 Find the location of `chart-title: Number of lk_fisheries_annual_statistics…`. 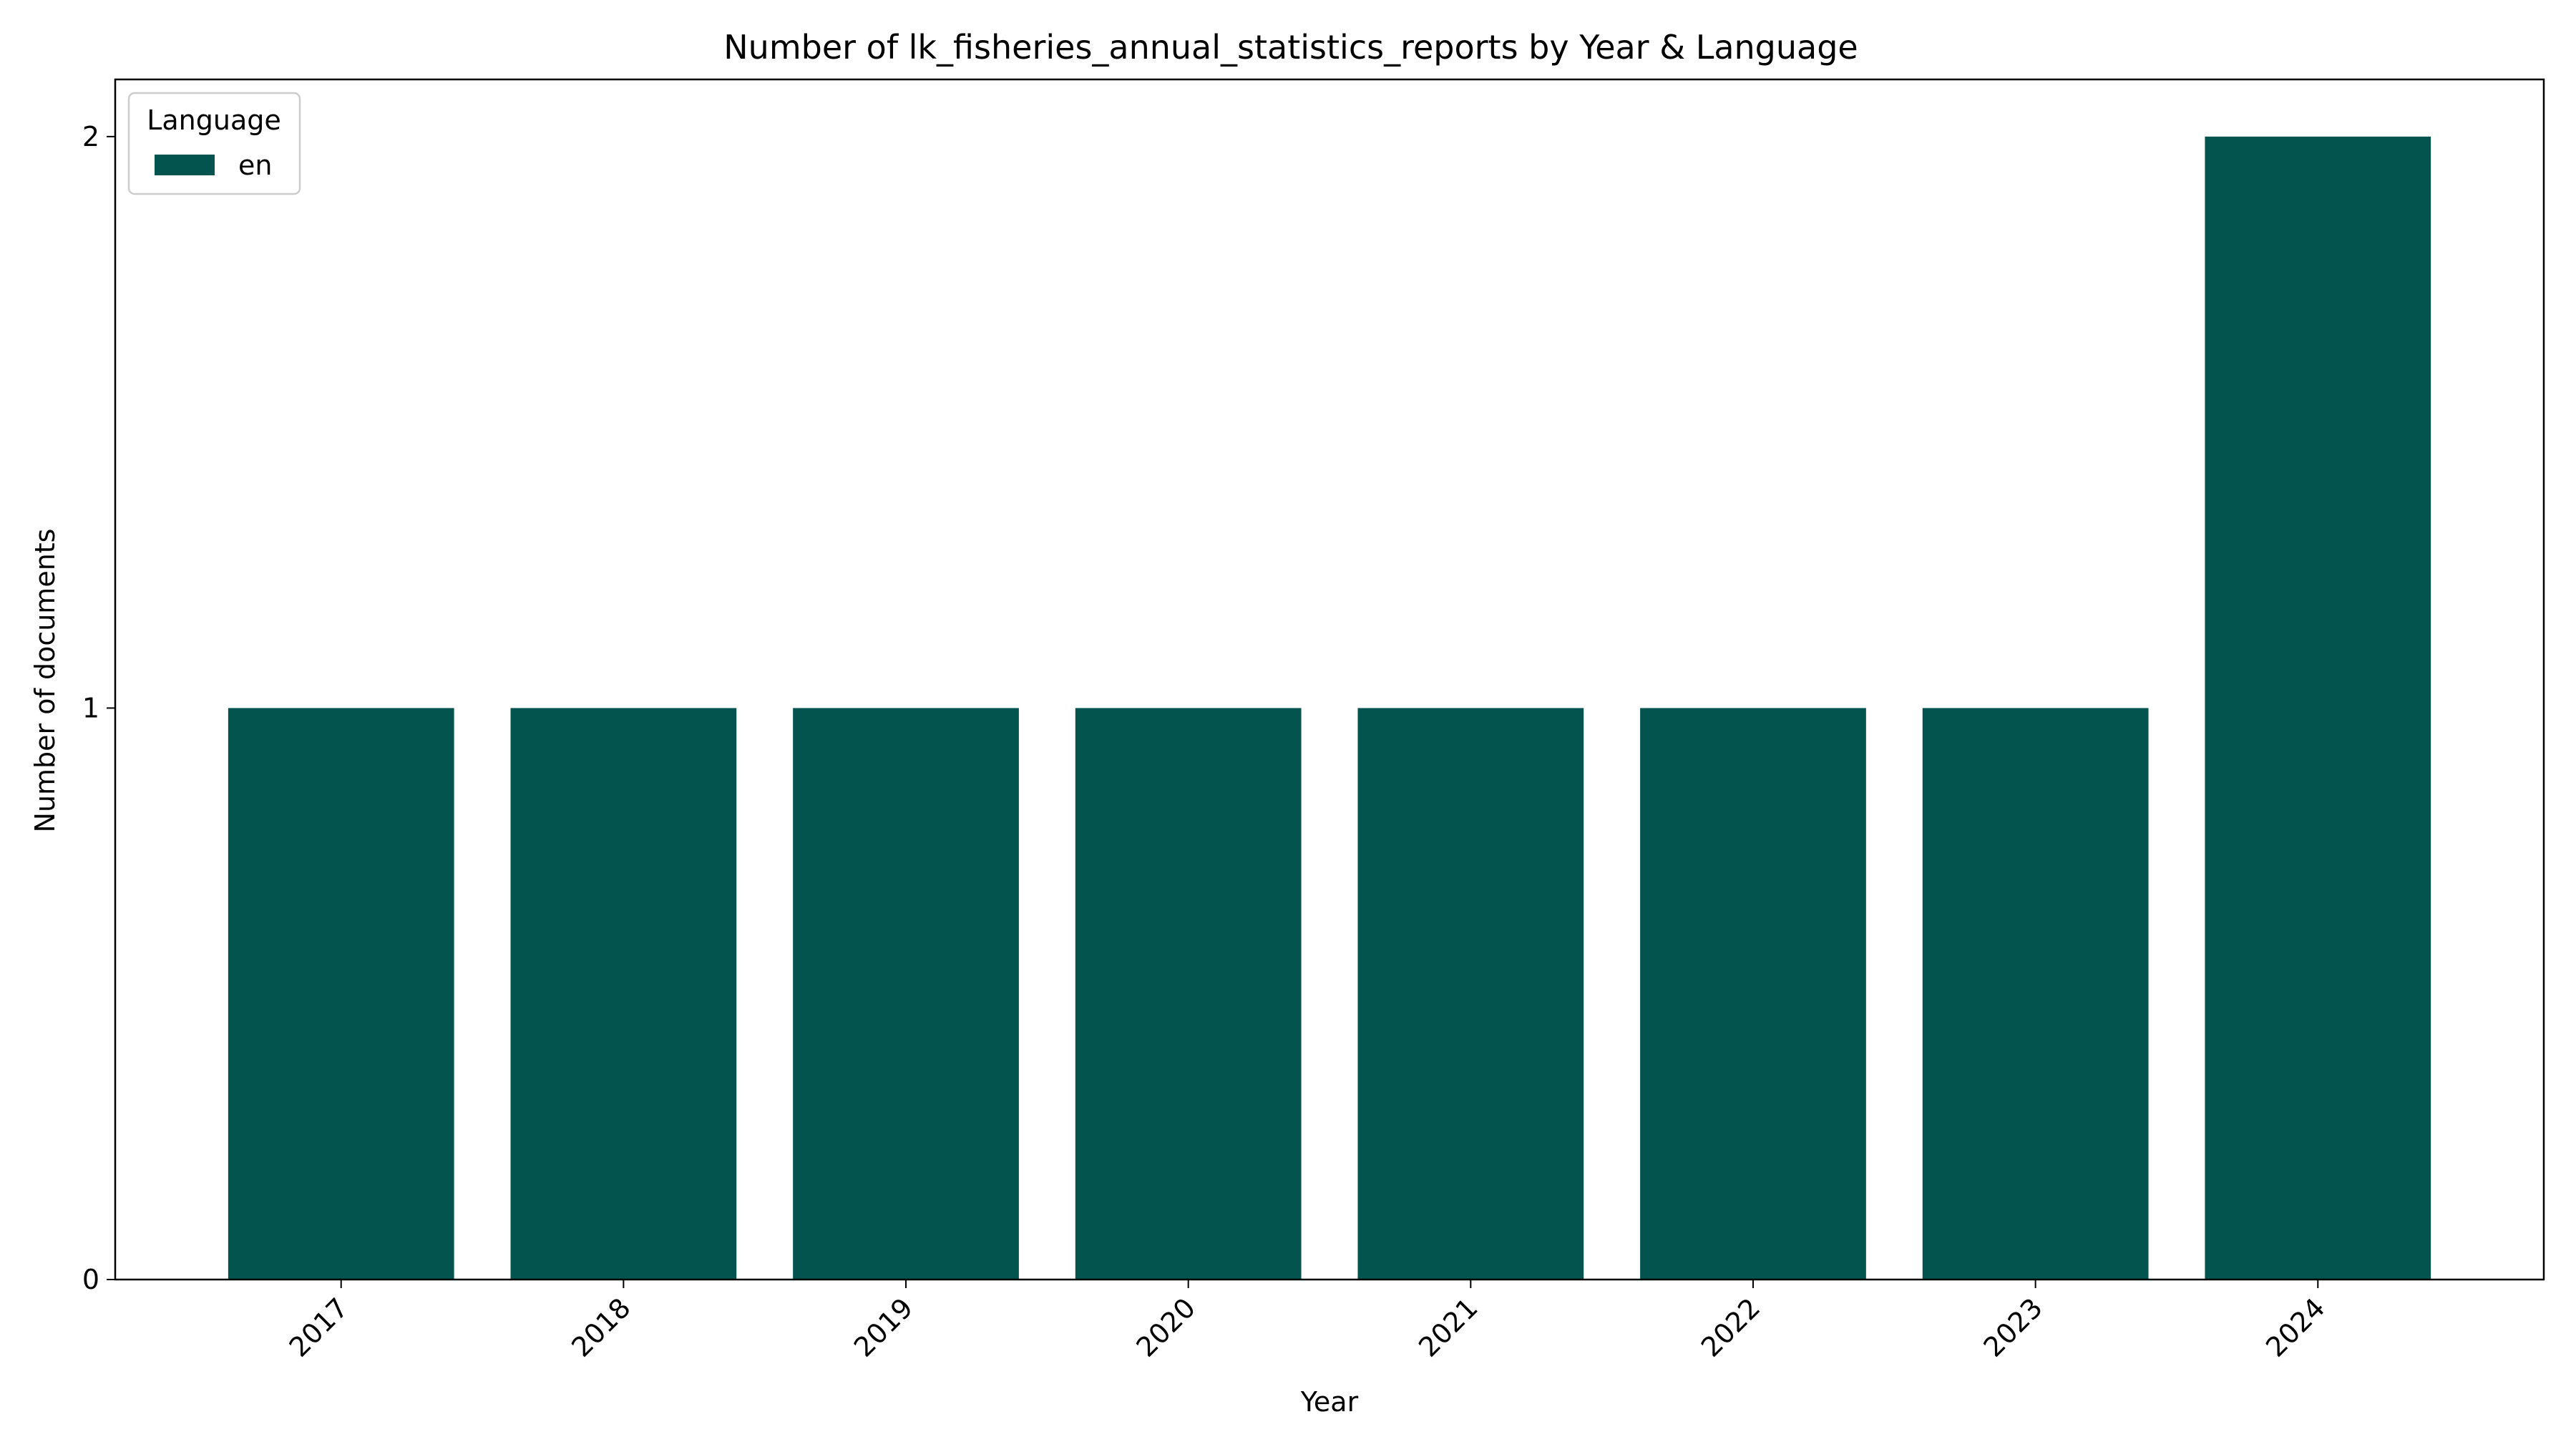

chart-title: Number of lk_fisheries_annual_statistics… is located at coordinates (1290, 47).